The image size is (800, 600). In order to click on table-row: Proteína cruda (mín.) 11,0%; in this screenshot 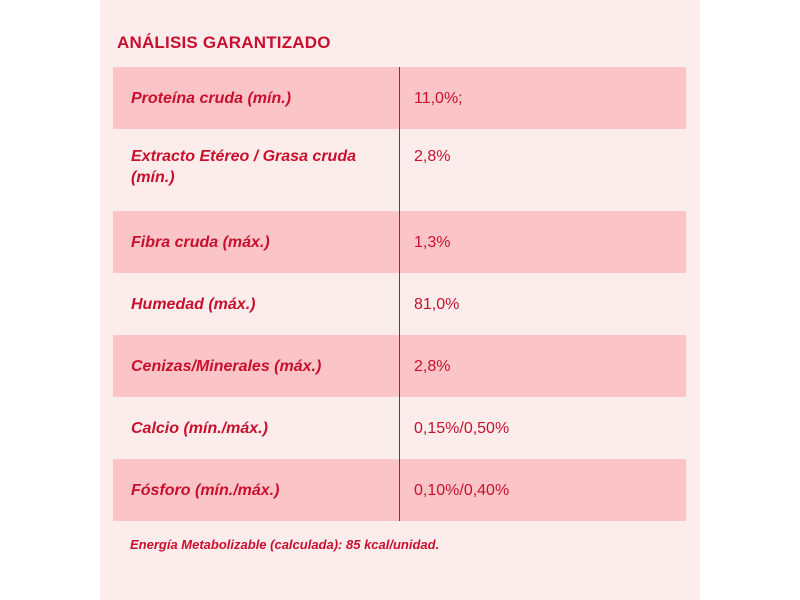, I will do `click(399, 98)`.